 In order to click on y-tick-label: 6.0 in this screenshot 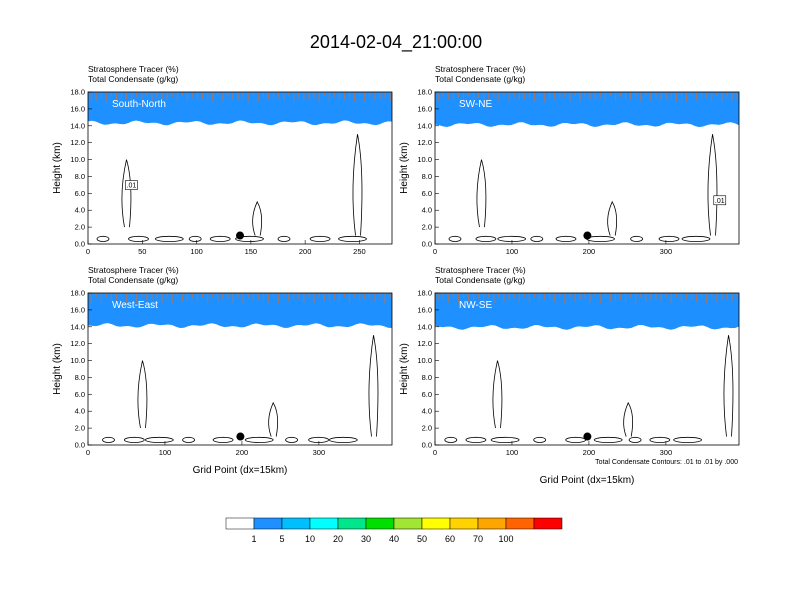, I will do `click(80, 193)`.